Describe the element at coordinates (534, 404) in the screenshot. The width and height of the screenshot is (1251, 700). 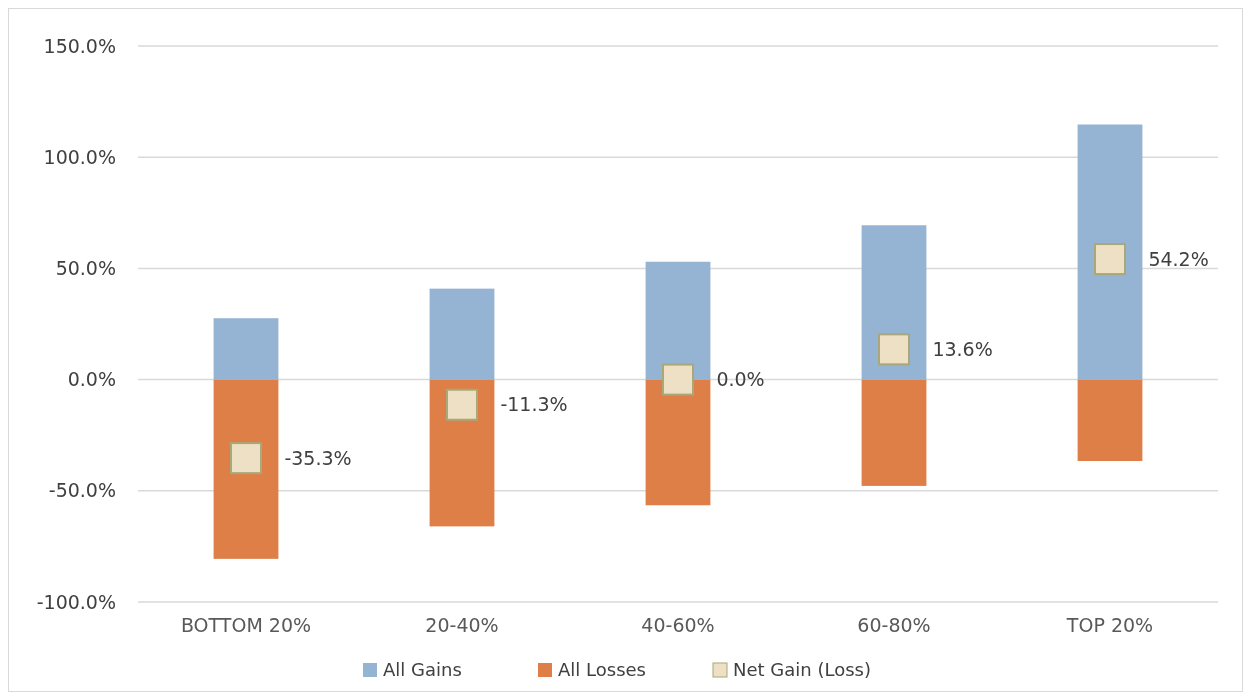
I see `data-label: -11.3%` at that location.